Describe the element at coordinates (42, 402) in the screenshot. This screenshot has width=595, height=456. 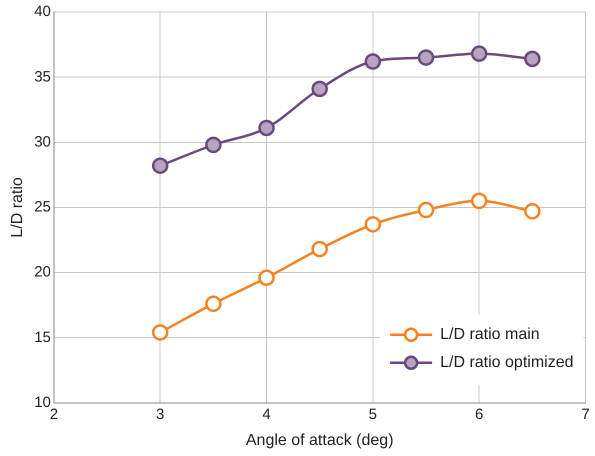
I see `y-tick-label: 10` at that location.